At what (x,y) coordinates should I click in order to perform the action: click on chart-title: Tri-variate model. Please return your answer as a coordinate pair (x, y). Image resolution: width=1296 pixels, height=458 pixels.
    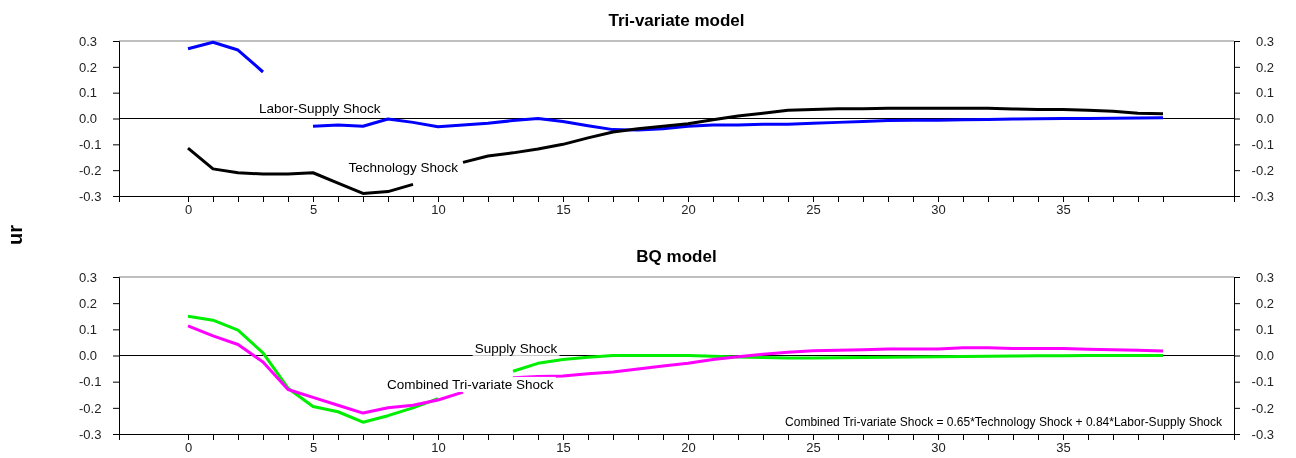
    Looking at the image, I should click on (676, 20).